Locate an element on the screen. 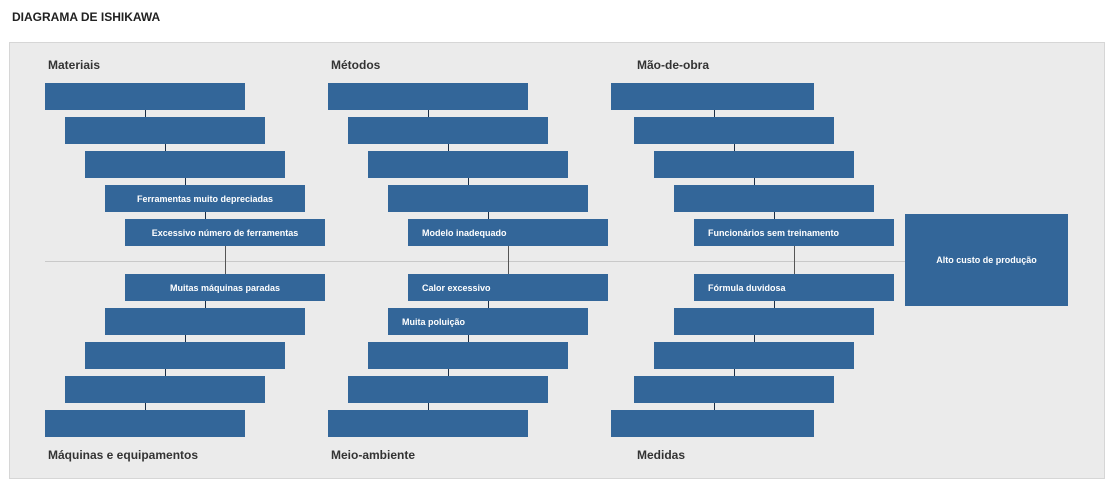  category-label-meio-ambiente: Meio-ambiente is located at coordinates (373, 455).